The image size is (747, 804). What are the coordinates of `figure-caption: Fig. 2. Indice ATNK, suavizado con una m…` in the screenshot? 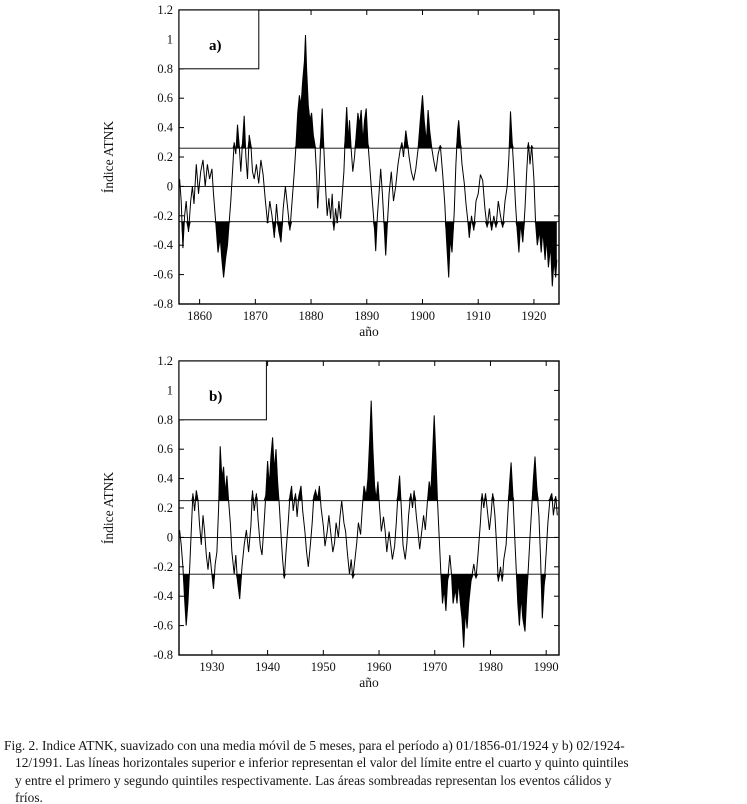 It's located at (374, 770).